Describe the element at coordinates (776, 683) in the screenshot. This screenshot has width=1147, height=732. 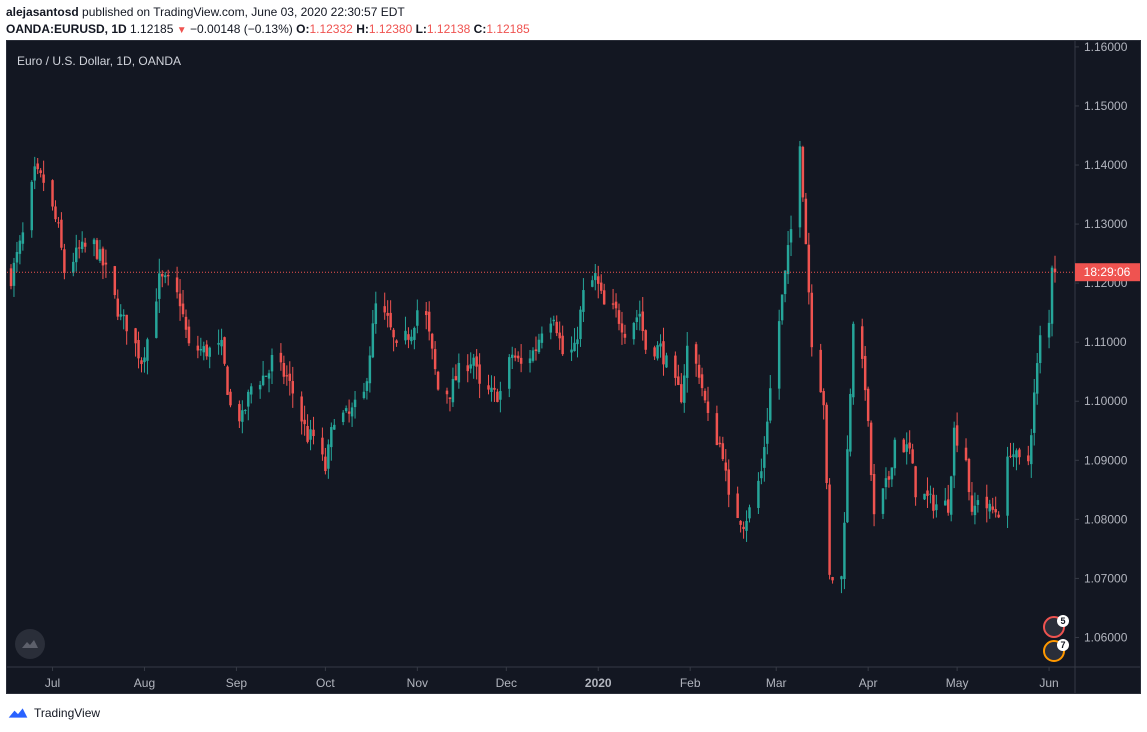
I see `time-tick-label: Mar` at that location.